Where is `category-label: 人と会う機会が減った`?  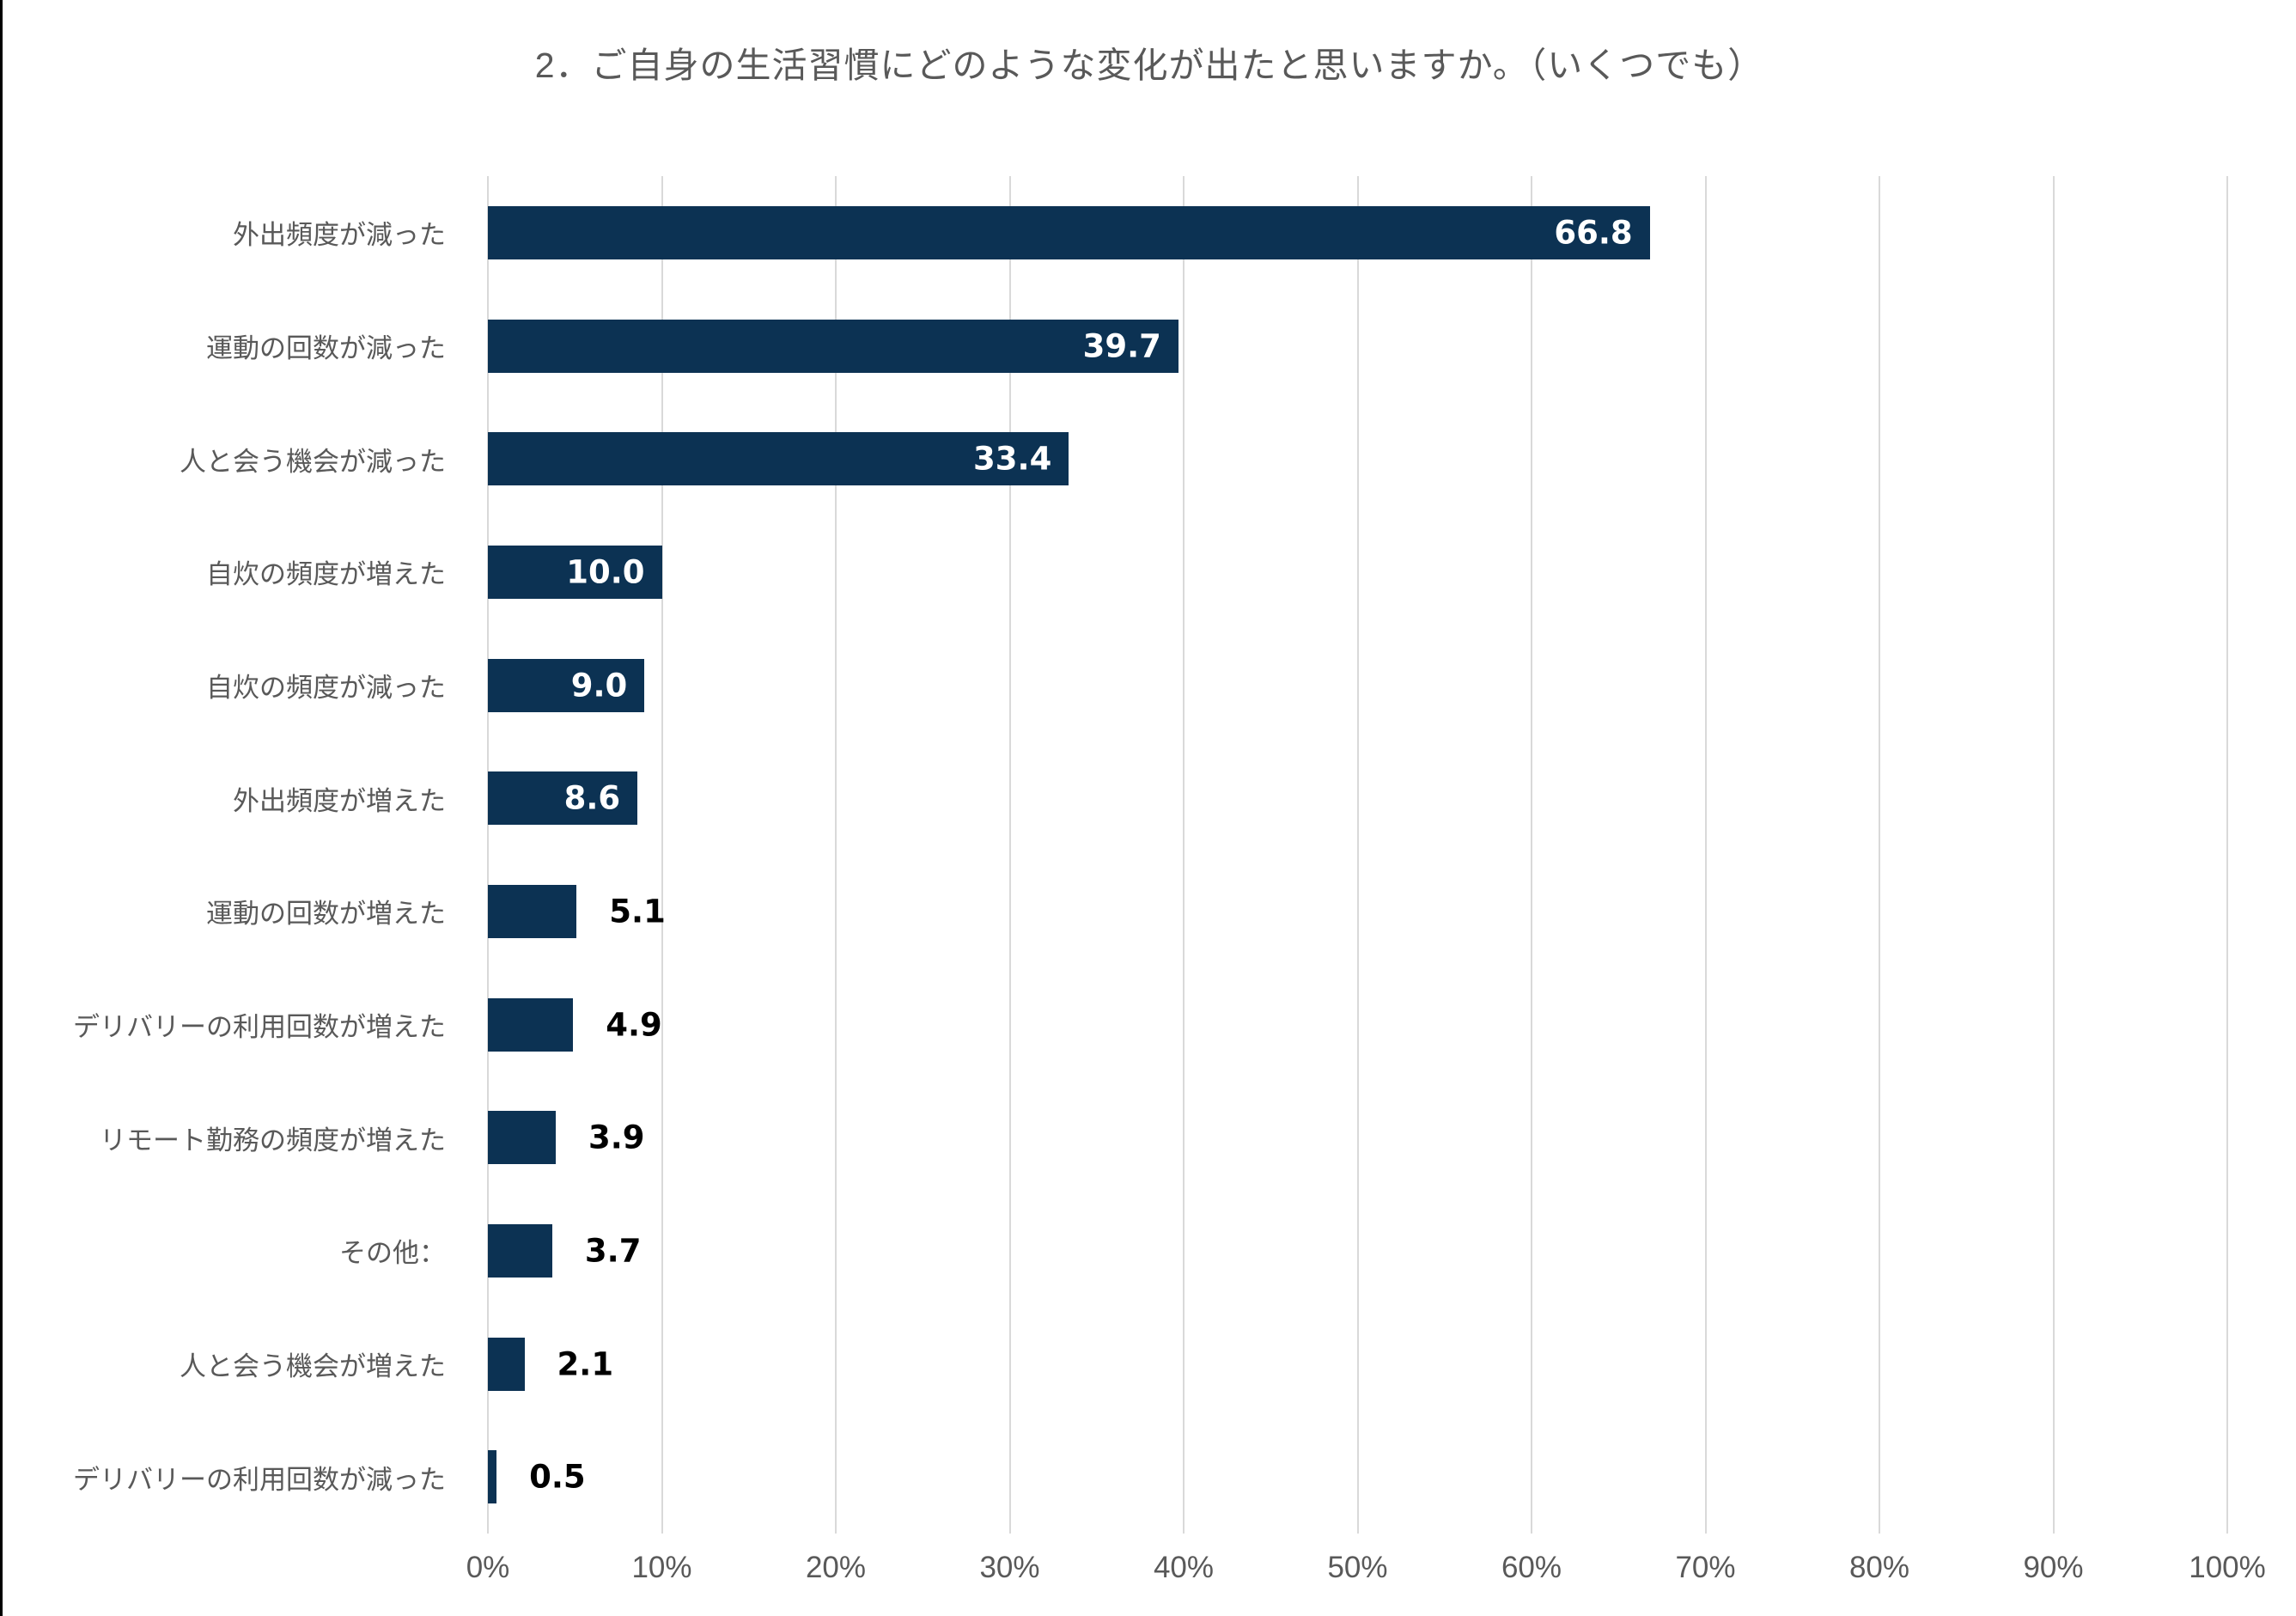 category-label: 人と会う機会が減った is located at coordinates (313, 462).